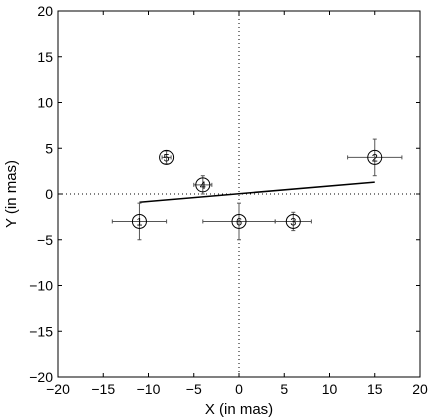 The width and height of the screenshot is (436, 419). I want to click on x-tick-label: −5, so click(194, 389).